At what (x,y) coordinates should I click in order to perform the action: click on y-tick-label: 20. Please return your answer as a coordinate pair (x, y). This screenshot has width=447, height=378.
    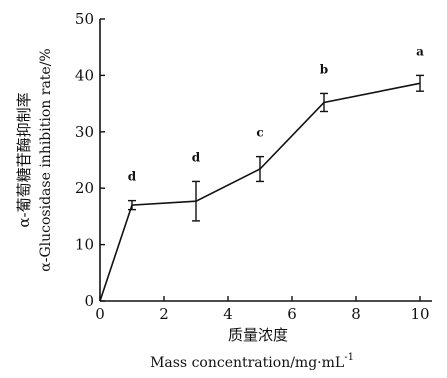
    Looking at the image, I should click on (84, 188).